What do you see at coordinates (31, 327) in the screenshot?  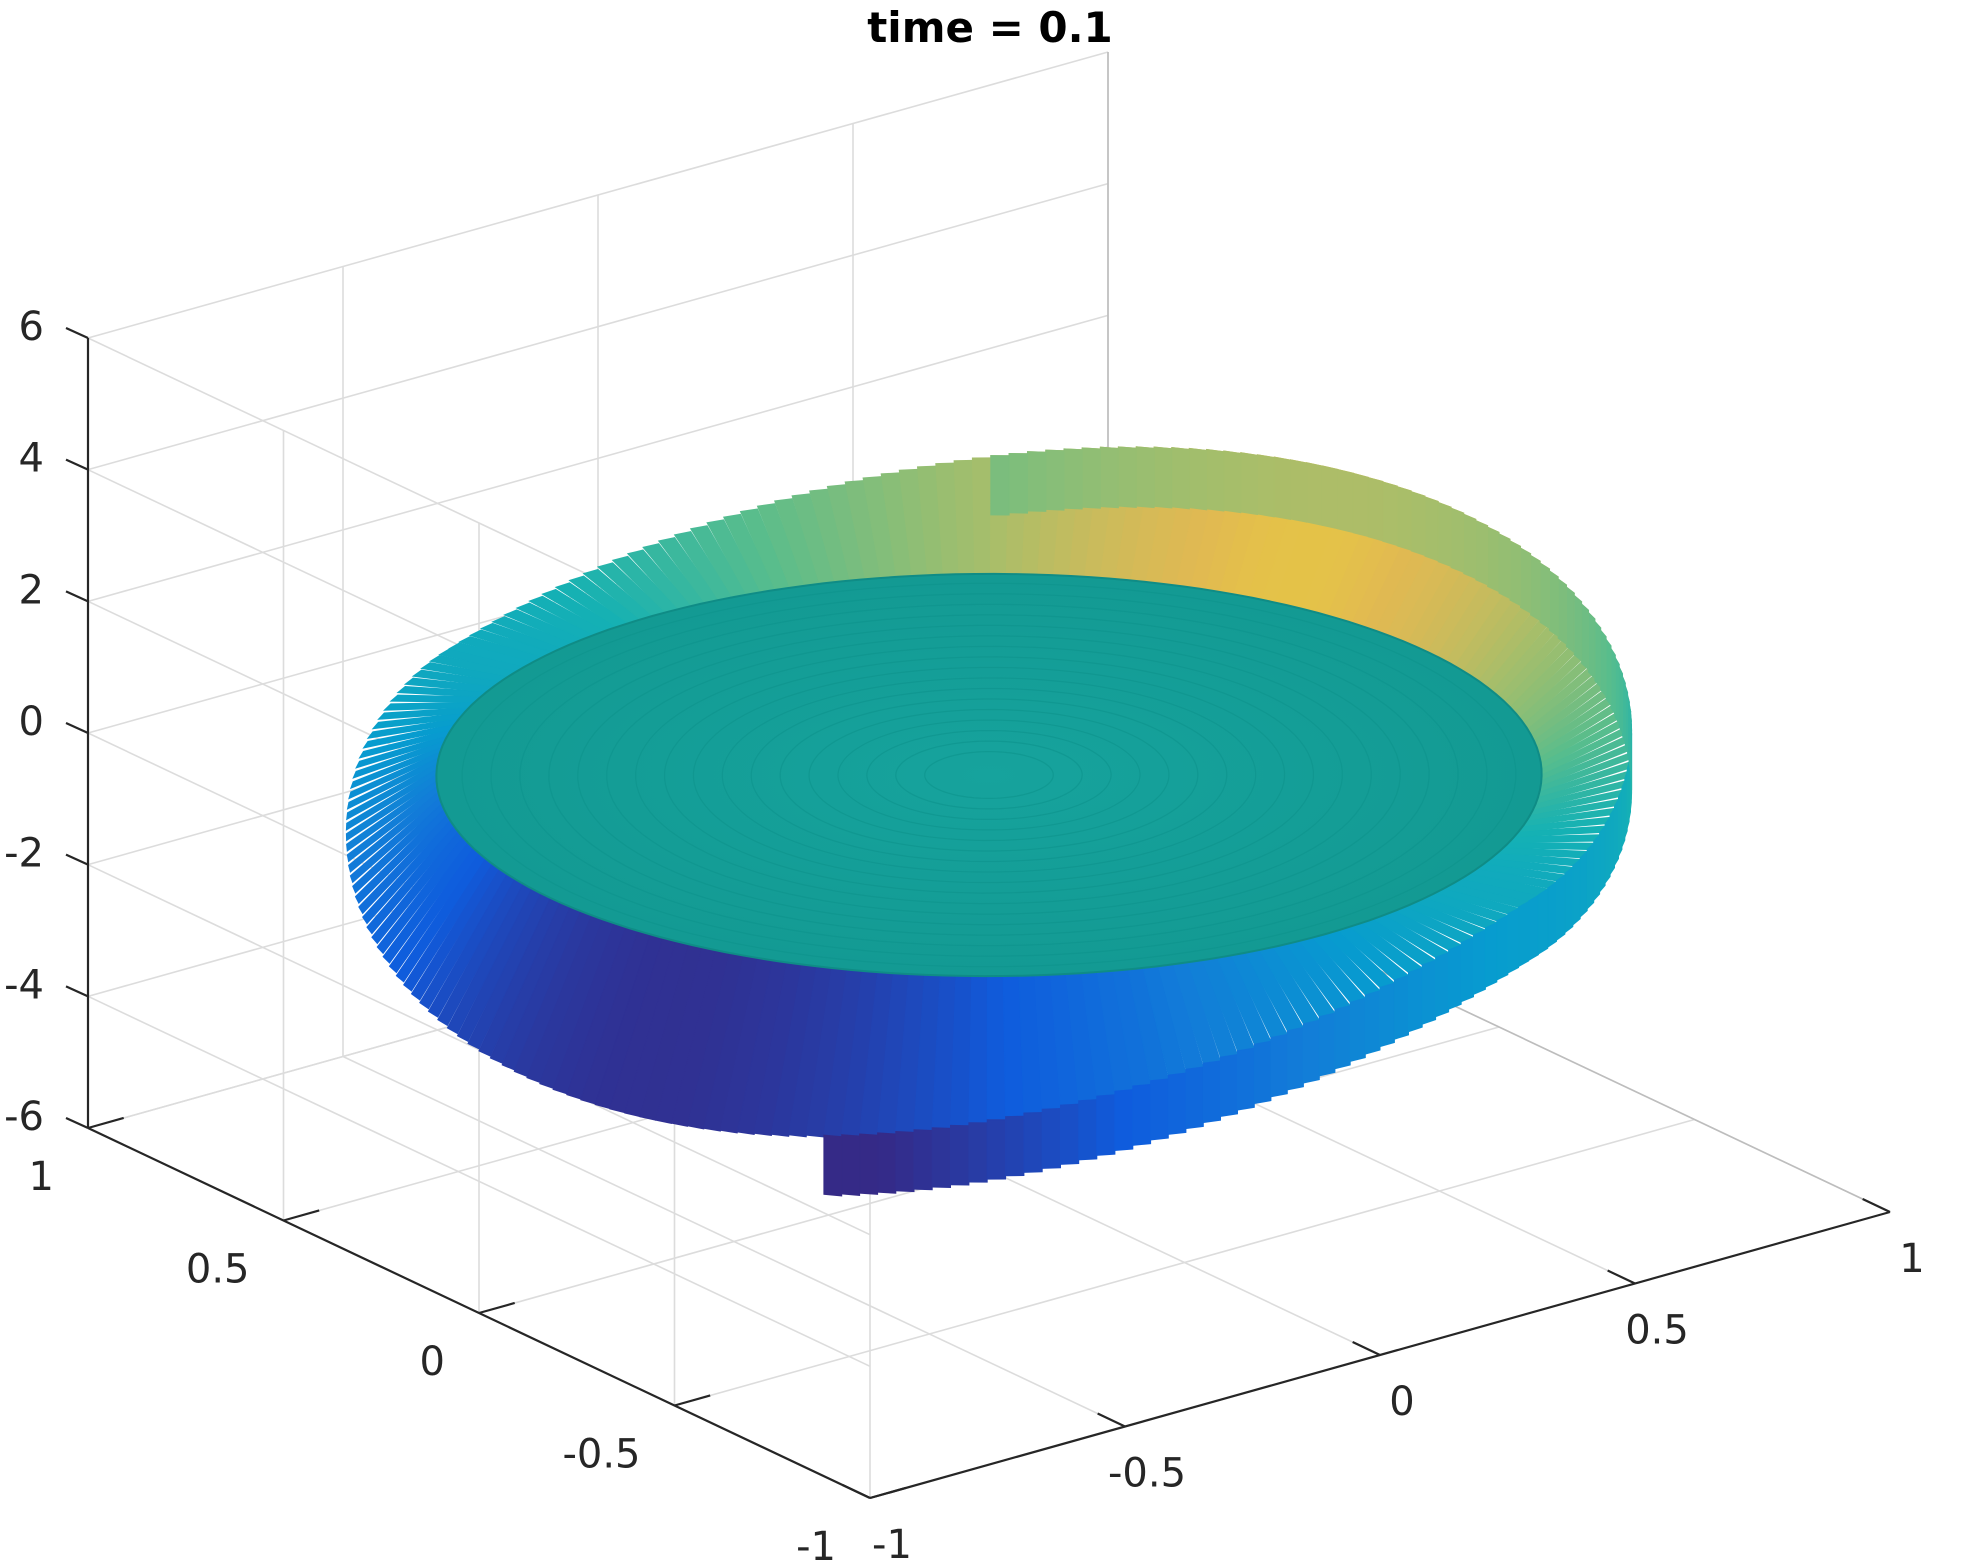 I see `z-tick-label: 6` at bounding box center [31, 327].